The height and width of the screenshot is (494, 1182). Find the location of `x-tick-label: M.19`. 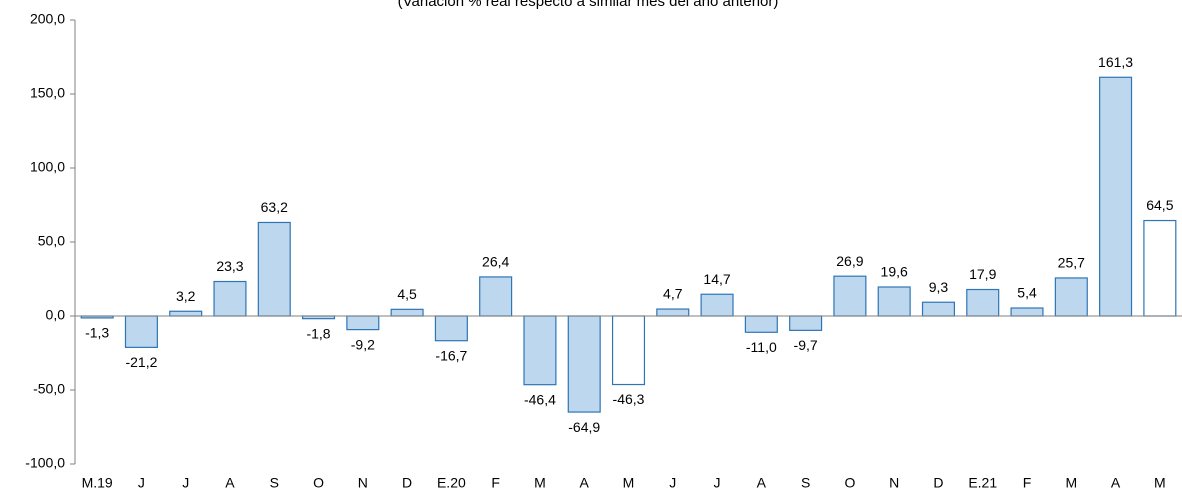

x-tick-label: M.19 is located at coordinates (97, 483).